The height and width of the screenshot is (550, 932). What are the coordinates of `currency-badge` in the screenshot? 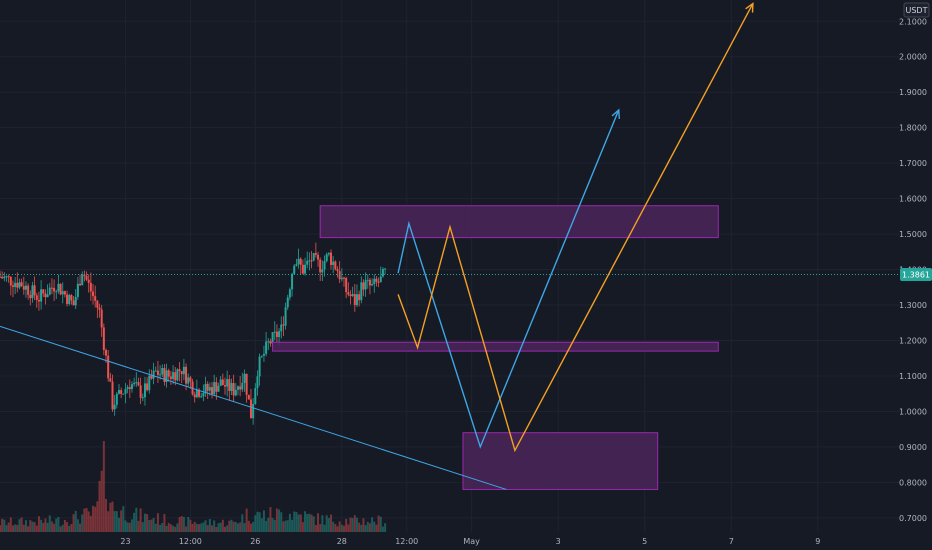 It's located at (916, 10).